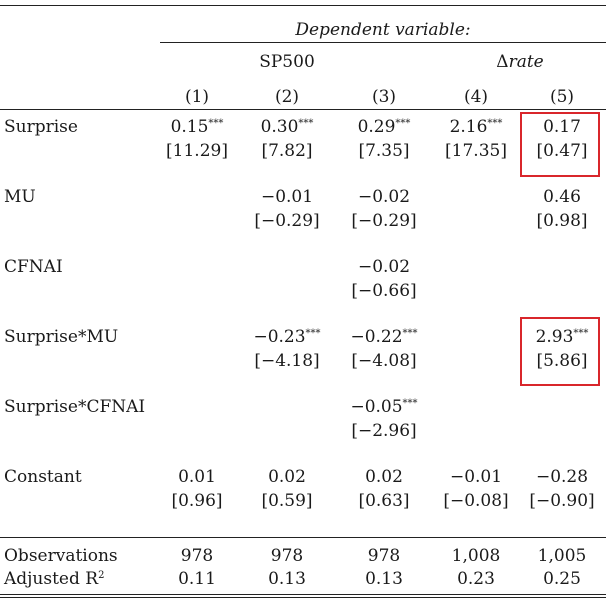  What do you see at coordinates (43, 477) in the screenshot?
I see `row-label: Constant` at bounding box center [43, 477].